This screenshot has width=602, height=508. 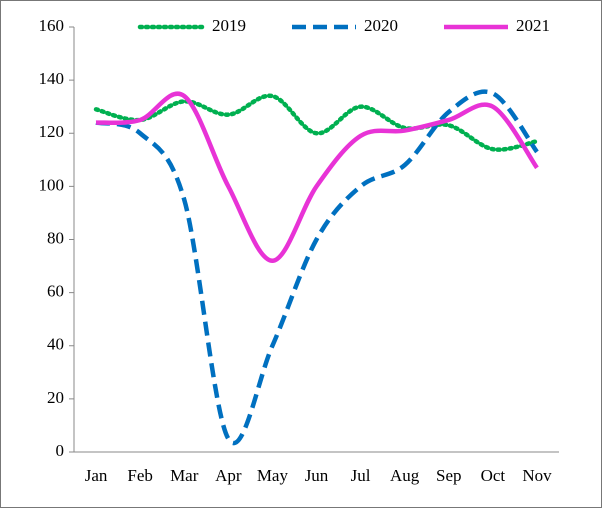 What do you see at coordinates (493, 475) in the screenshot?
I see `x-tick-label: Oct` at bounding box center [493, 475].